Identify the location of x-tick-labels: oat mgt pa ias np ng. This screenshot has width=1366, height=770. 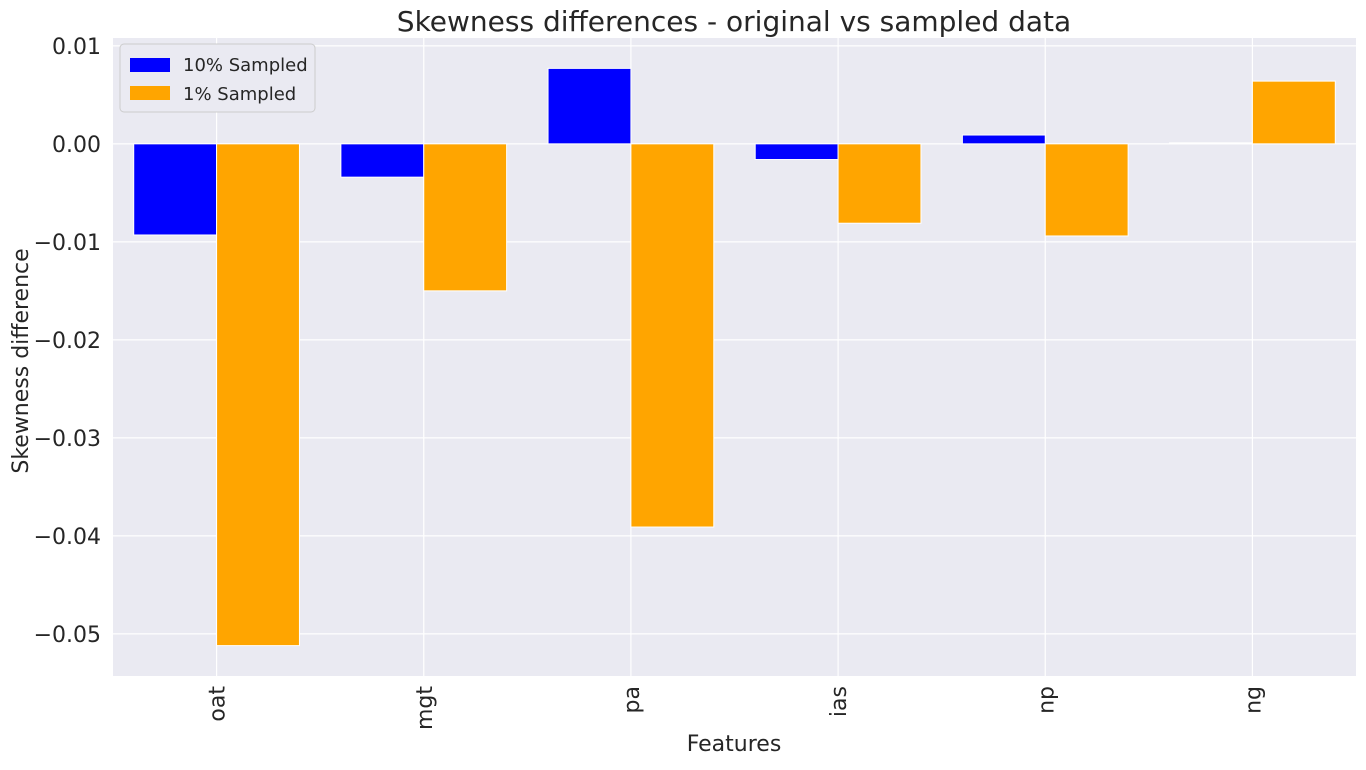
(736, 708).